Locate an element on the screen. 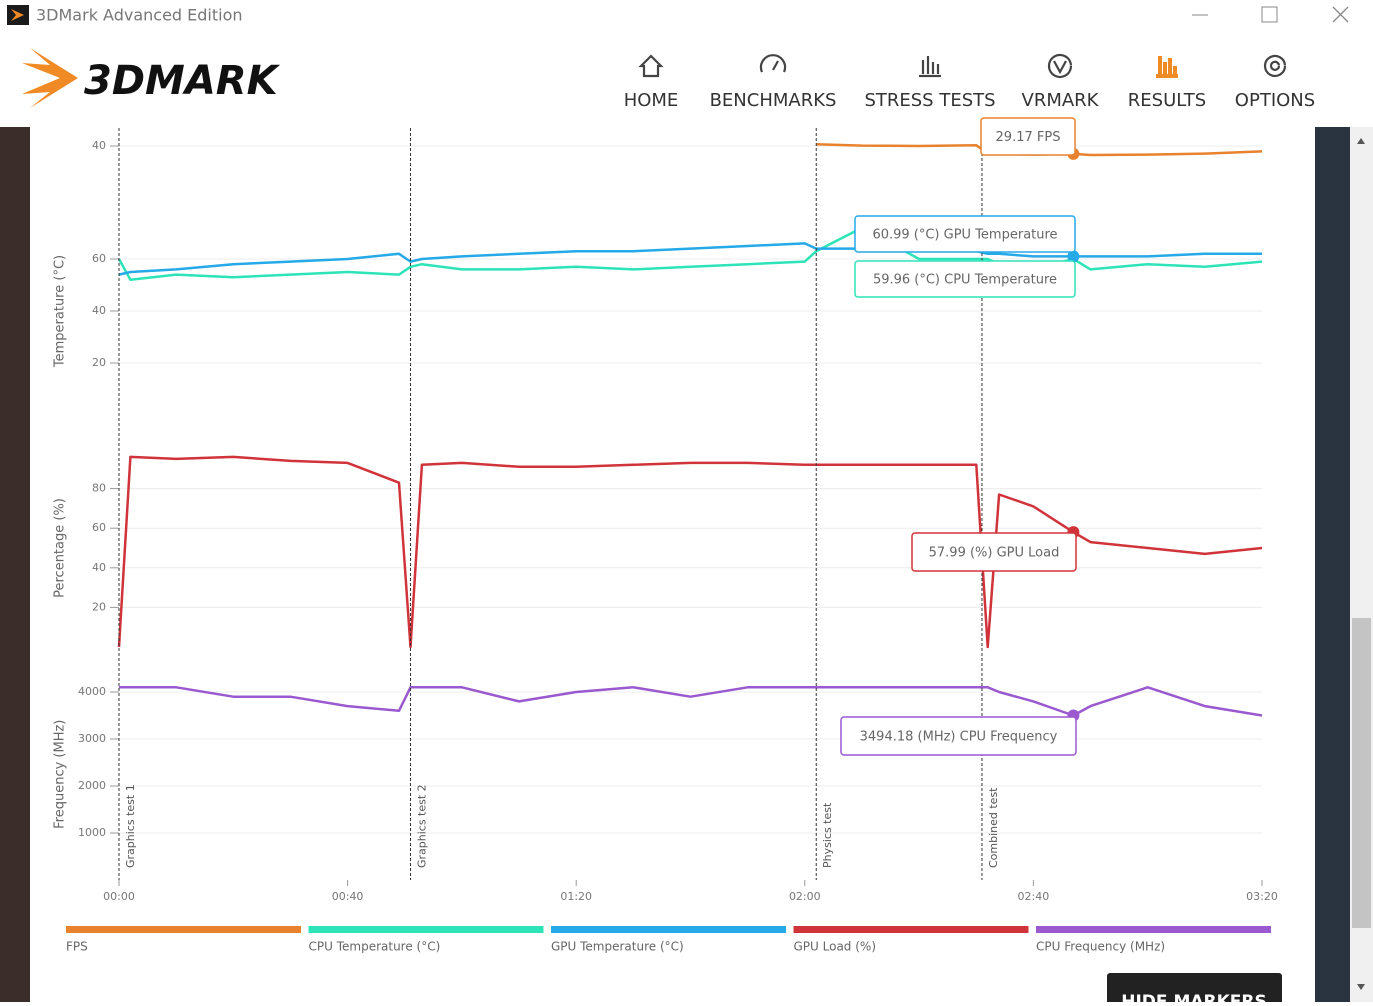  annotation-text: 60.99 (°C) GPU Temperature is located at coordinates (964, 235).